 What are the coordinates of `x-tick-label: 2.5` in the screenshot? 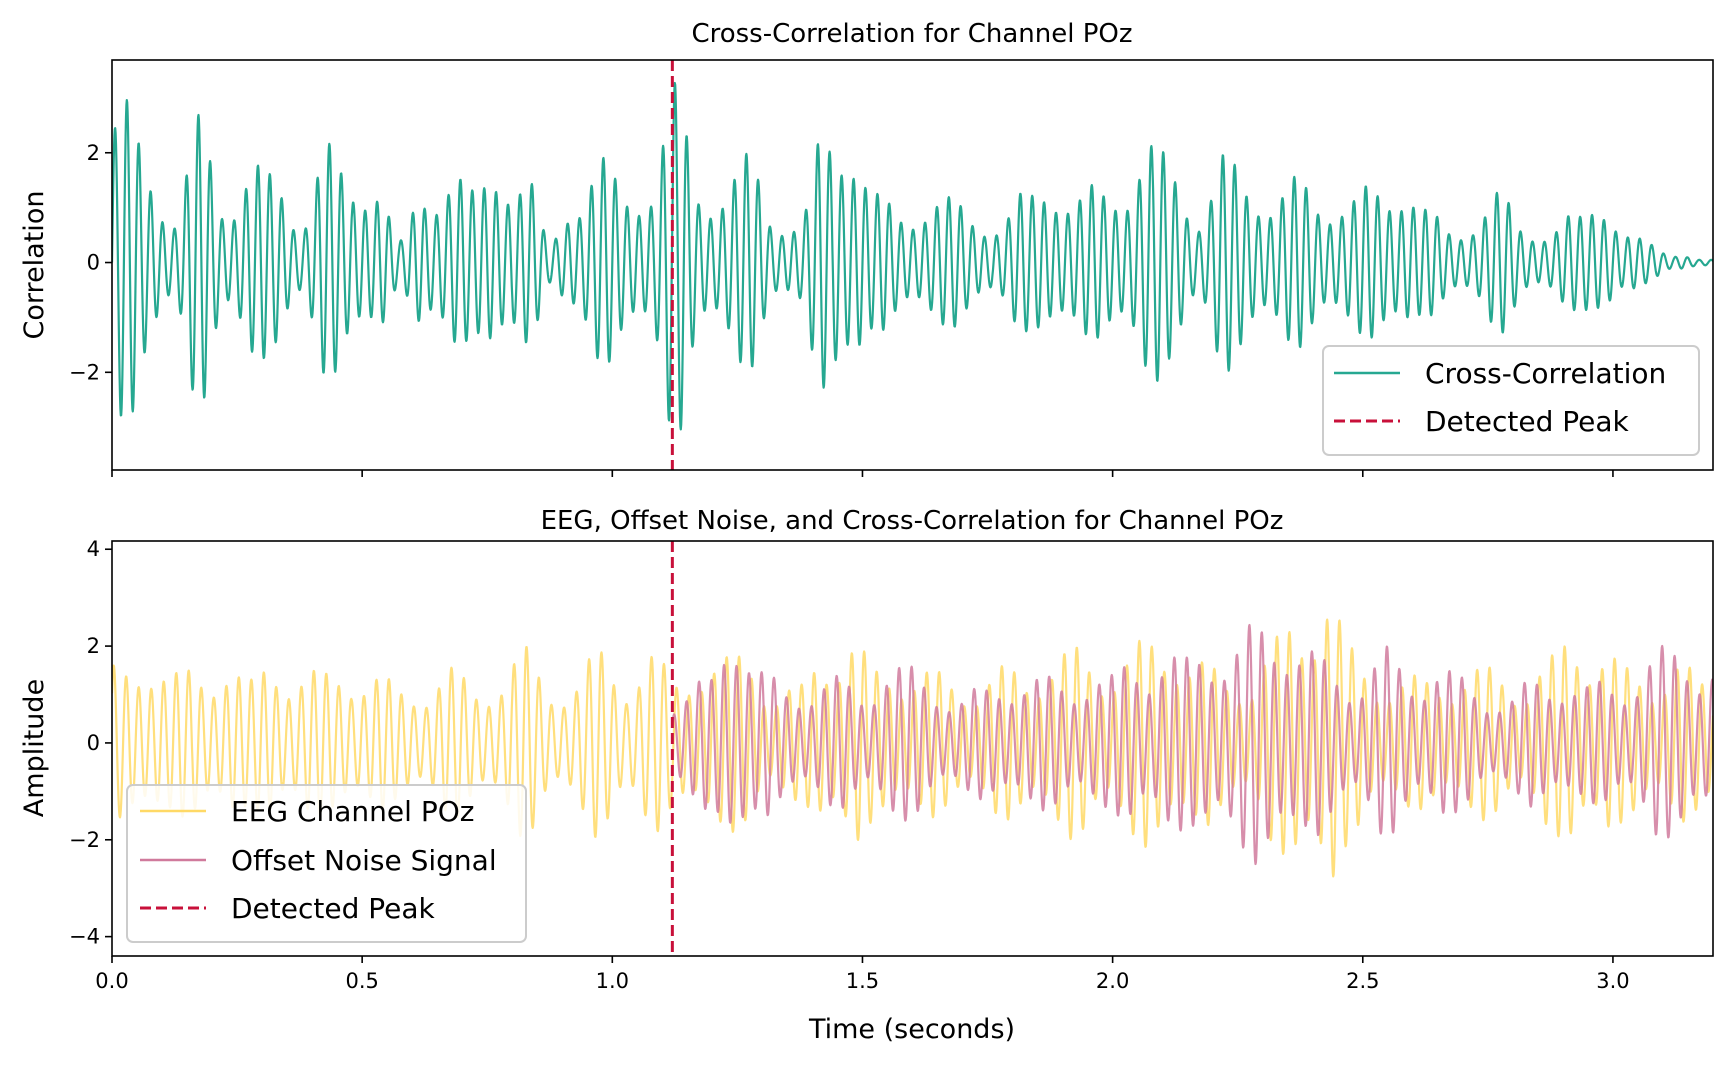 It's located at (1362, 981).